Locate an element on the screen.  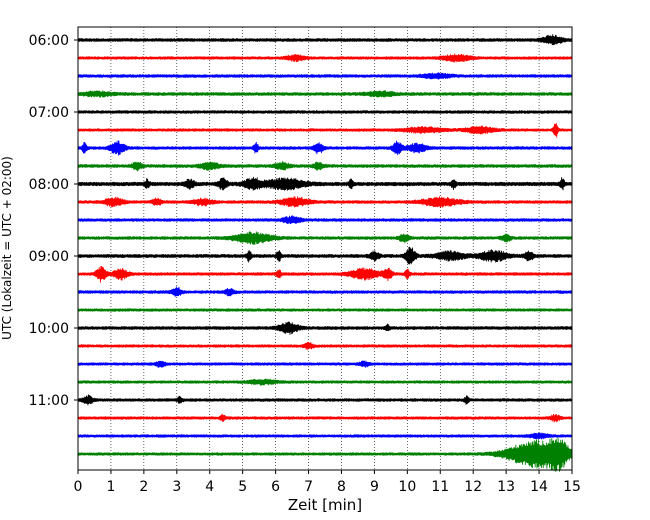
x-tick-label: 3 is located at coordinates (176, 487).